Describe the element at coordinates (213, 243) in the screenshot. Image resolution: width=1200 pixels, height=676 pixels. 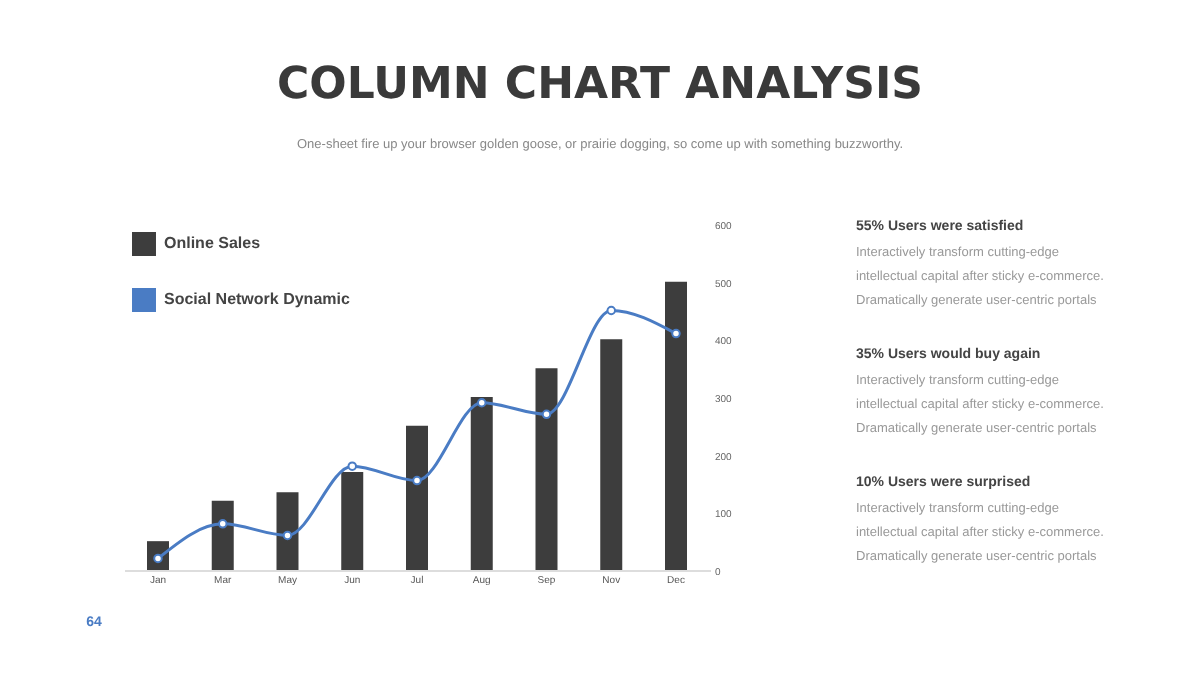
I see `legend-label: Online Sales` at that location.